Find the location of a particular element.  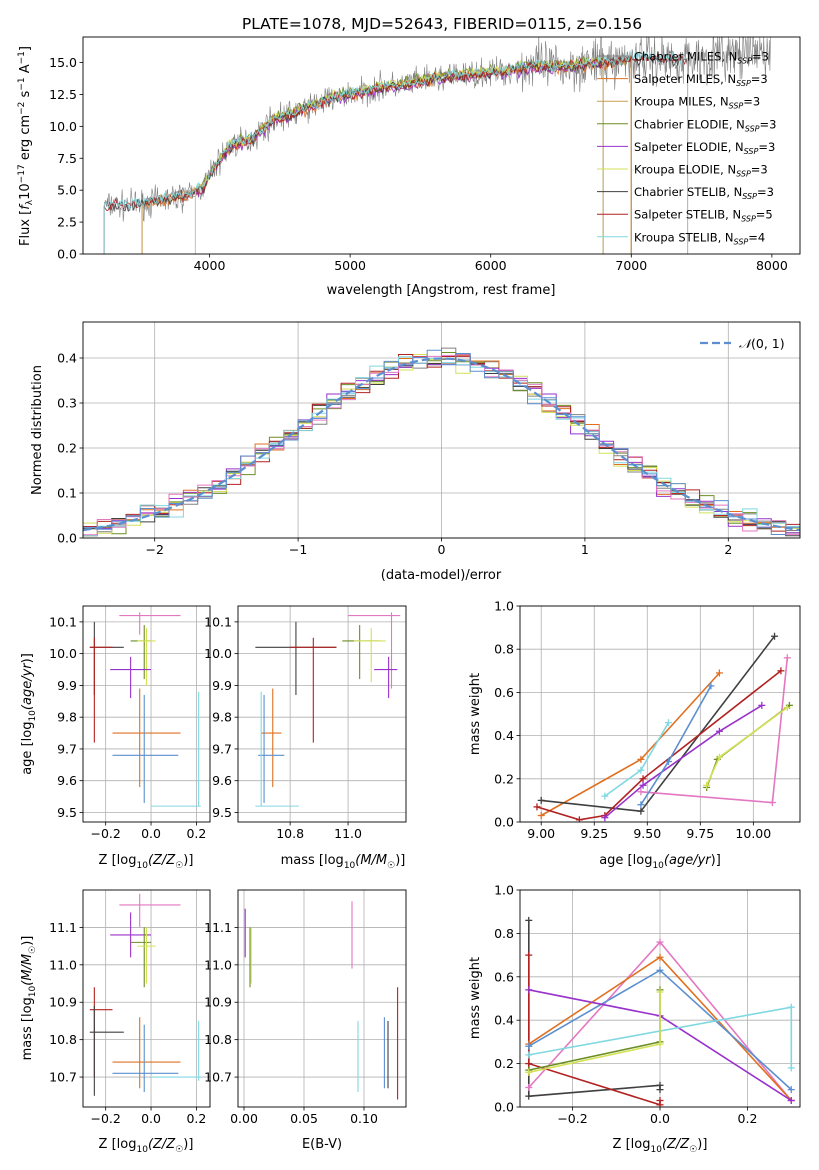

legend-label: Kroupa MILES, NSSP=3 is located at coordinates (697, 103).